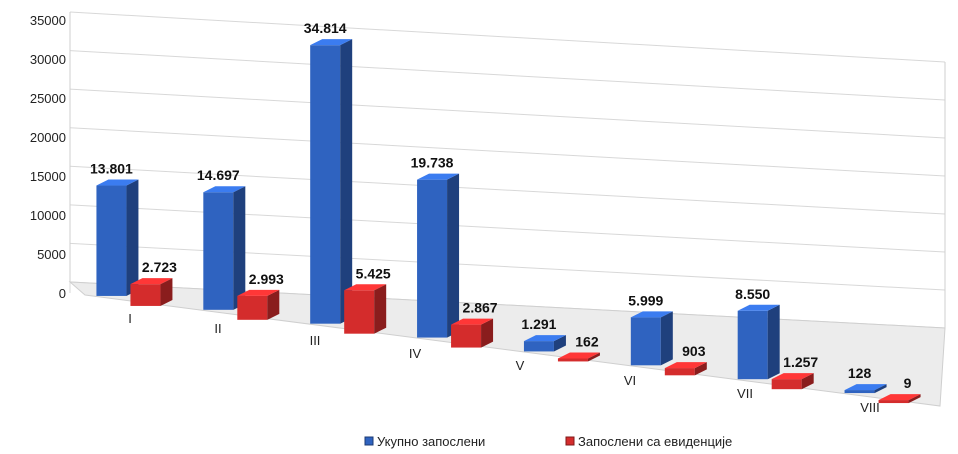  Describe the element at coordinates (745, 393) in the screenshot. I see `x-tick-label: VII` at that location.